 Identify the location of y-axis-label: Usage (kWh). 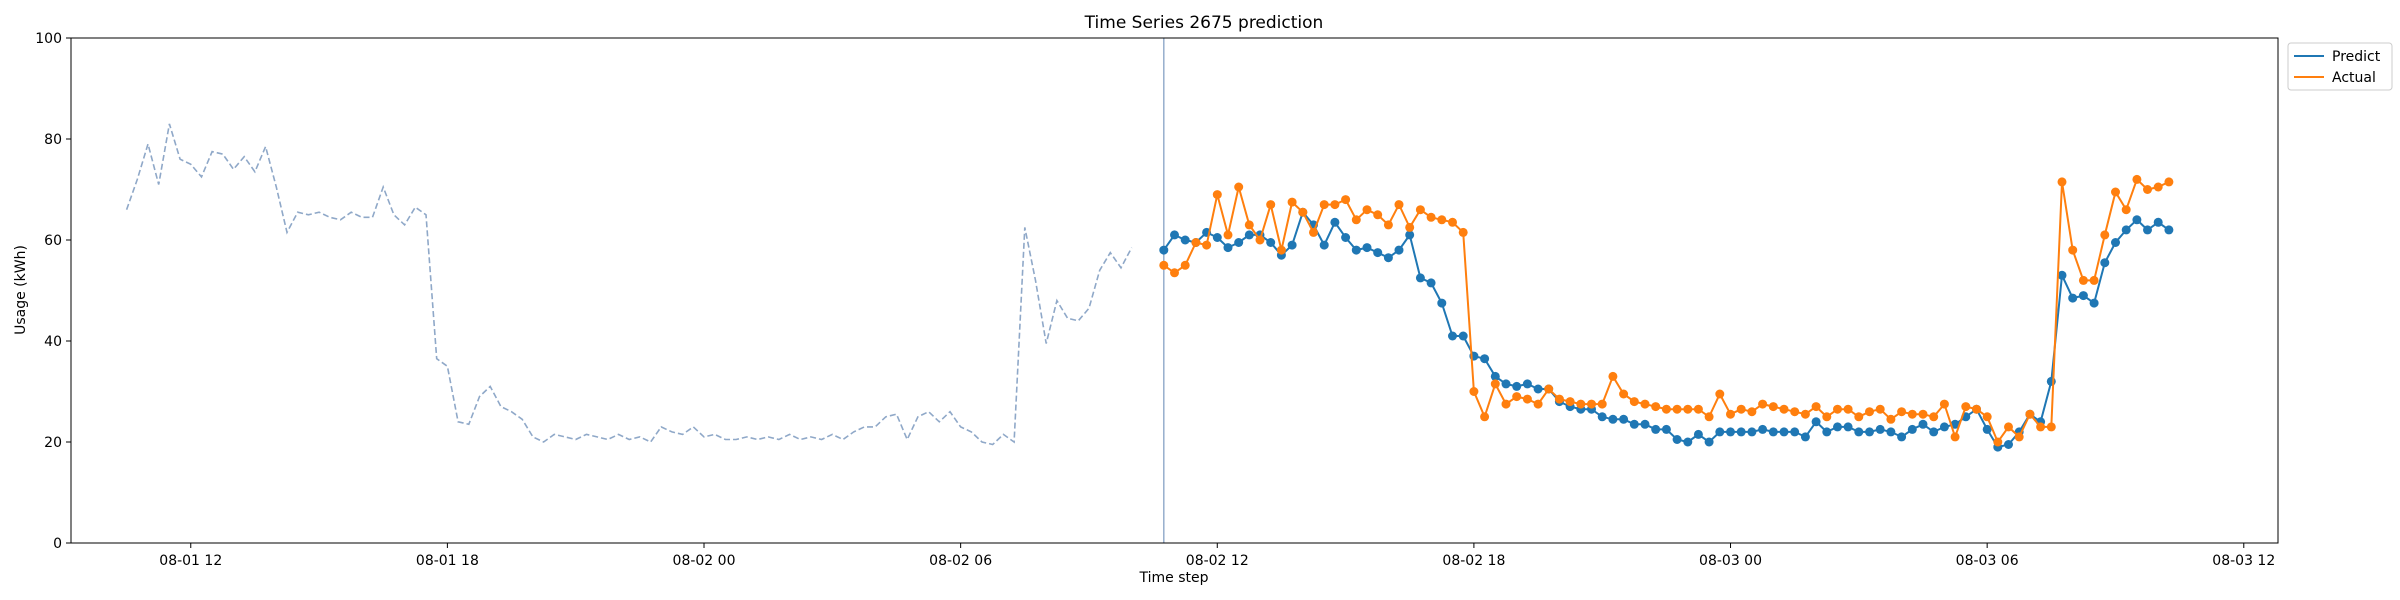
(21, 290).